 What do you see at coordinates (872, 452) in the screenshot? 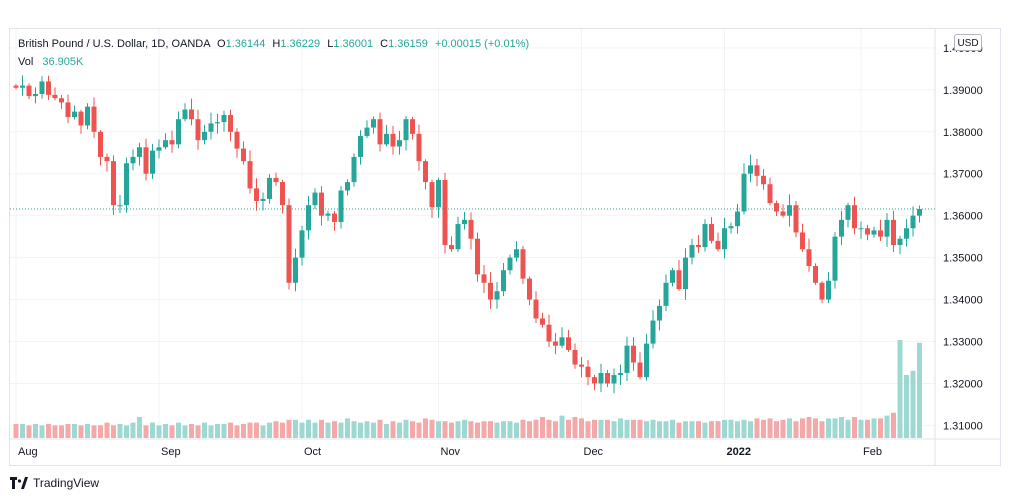
I see `x-tick-label: Feb` at bounding box center [872, 452].